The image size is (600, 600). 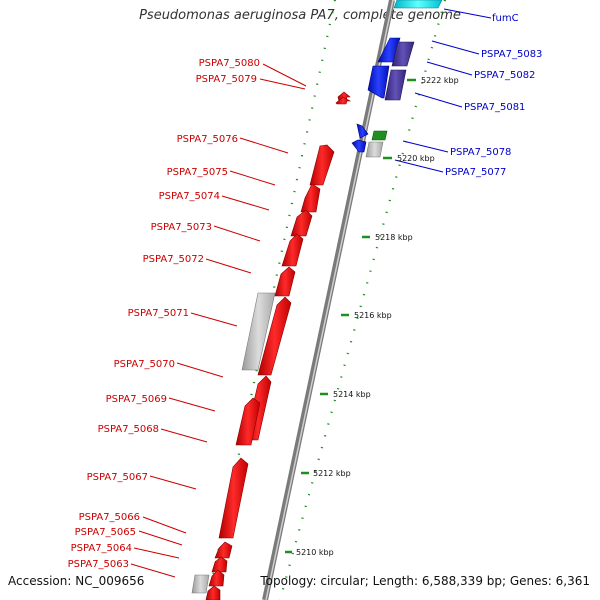 I want to click on label-pspa7-5073: PSPA7_5073, so click(x=181, y=227).